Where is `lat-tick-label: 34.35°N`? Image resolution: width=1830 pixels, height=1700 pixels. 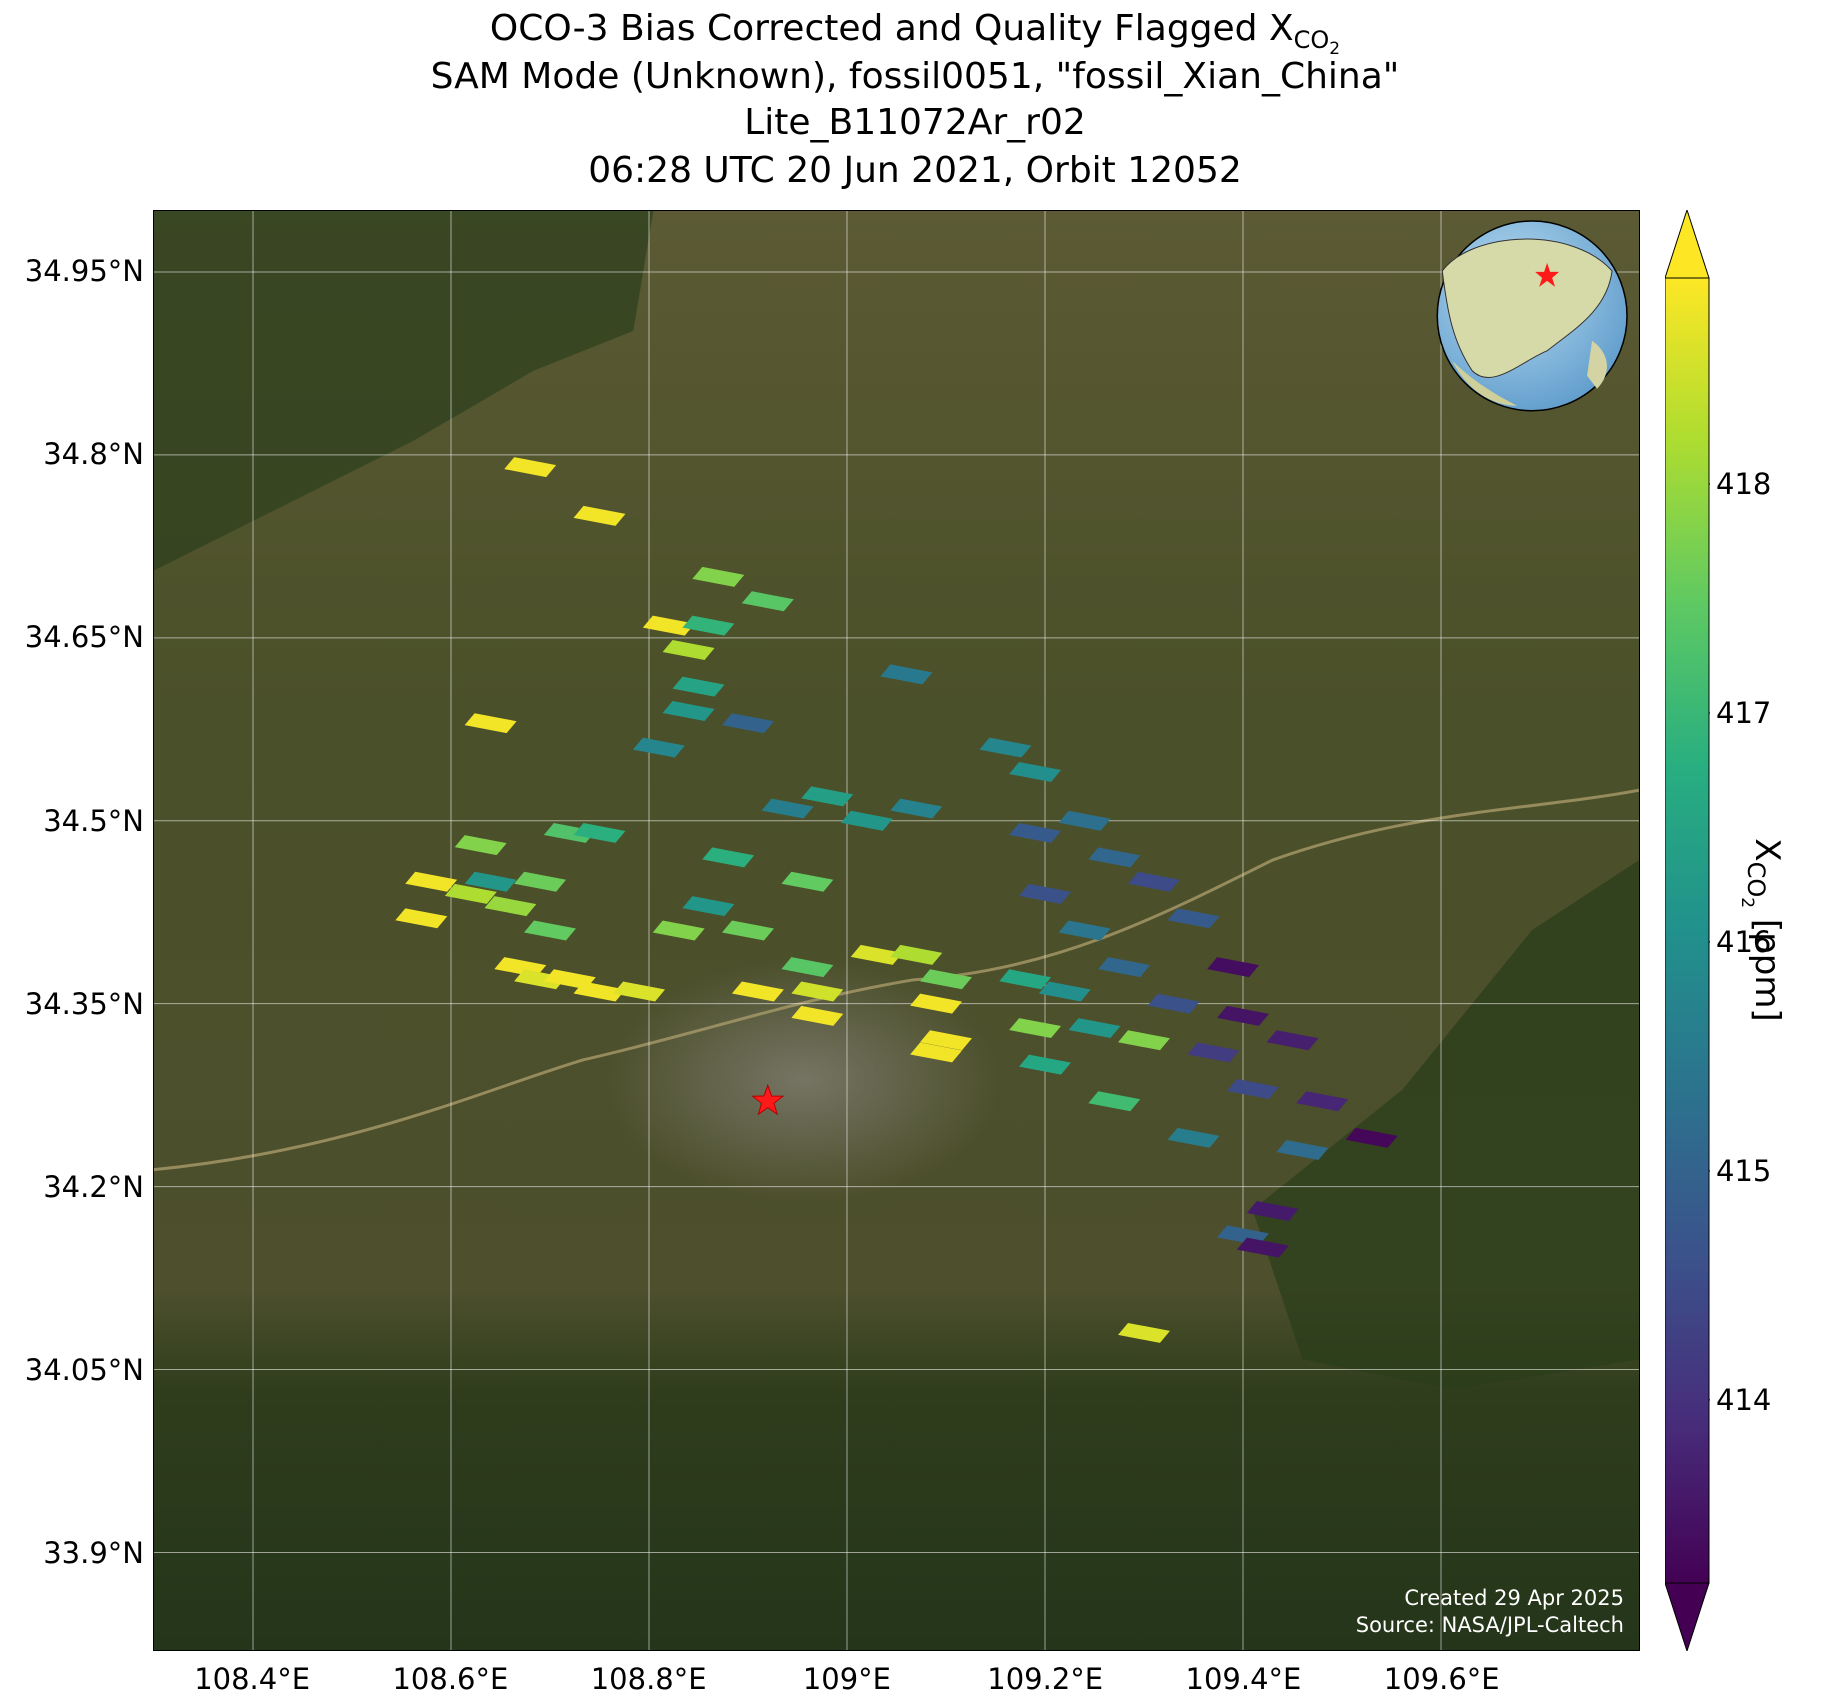 lat-tick-label: 34.35°N is located at coordinates (84, 1003).